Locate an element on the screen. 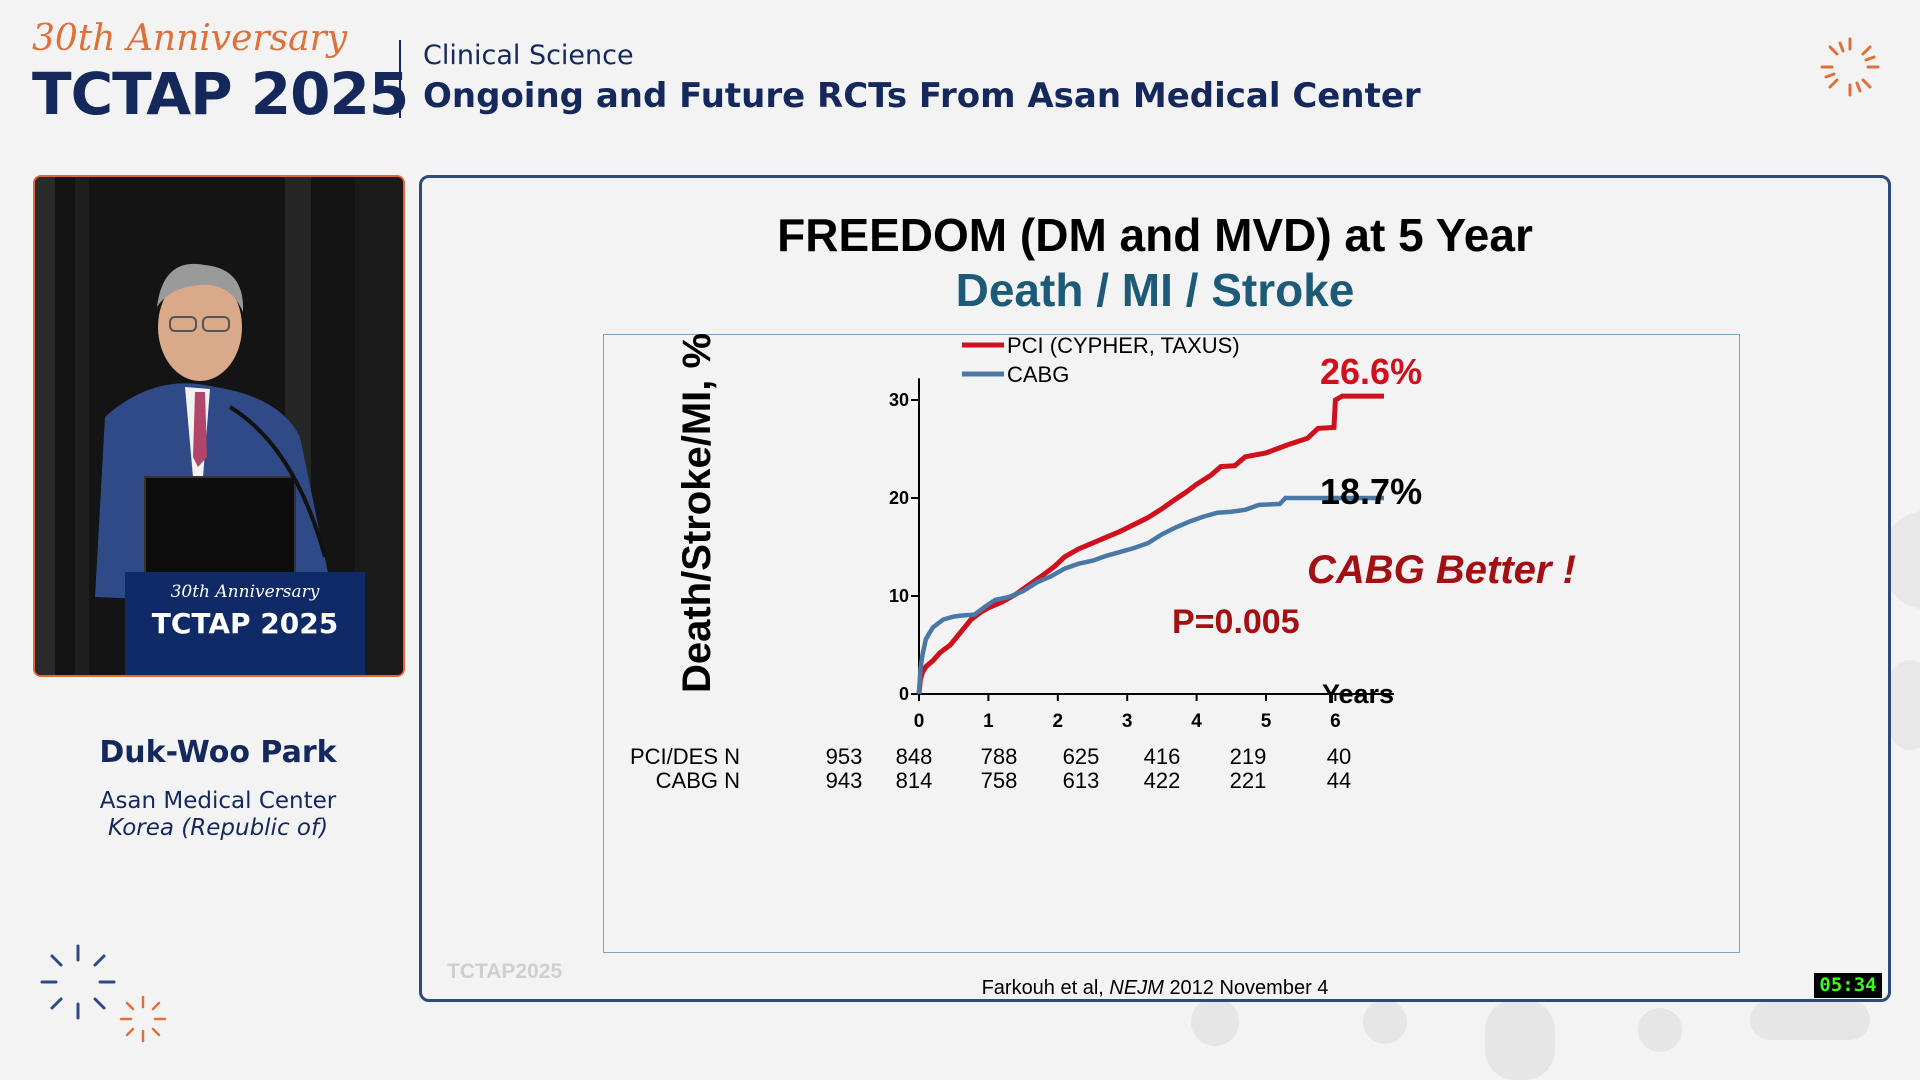 The image size is (1920, 1080). speaker-country: Korea (Republic of) is located at coordinates (218, 828).